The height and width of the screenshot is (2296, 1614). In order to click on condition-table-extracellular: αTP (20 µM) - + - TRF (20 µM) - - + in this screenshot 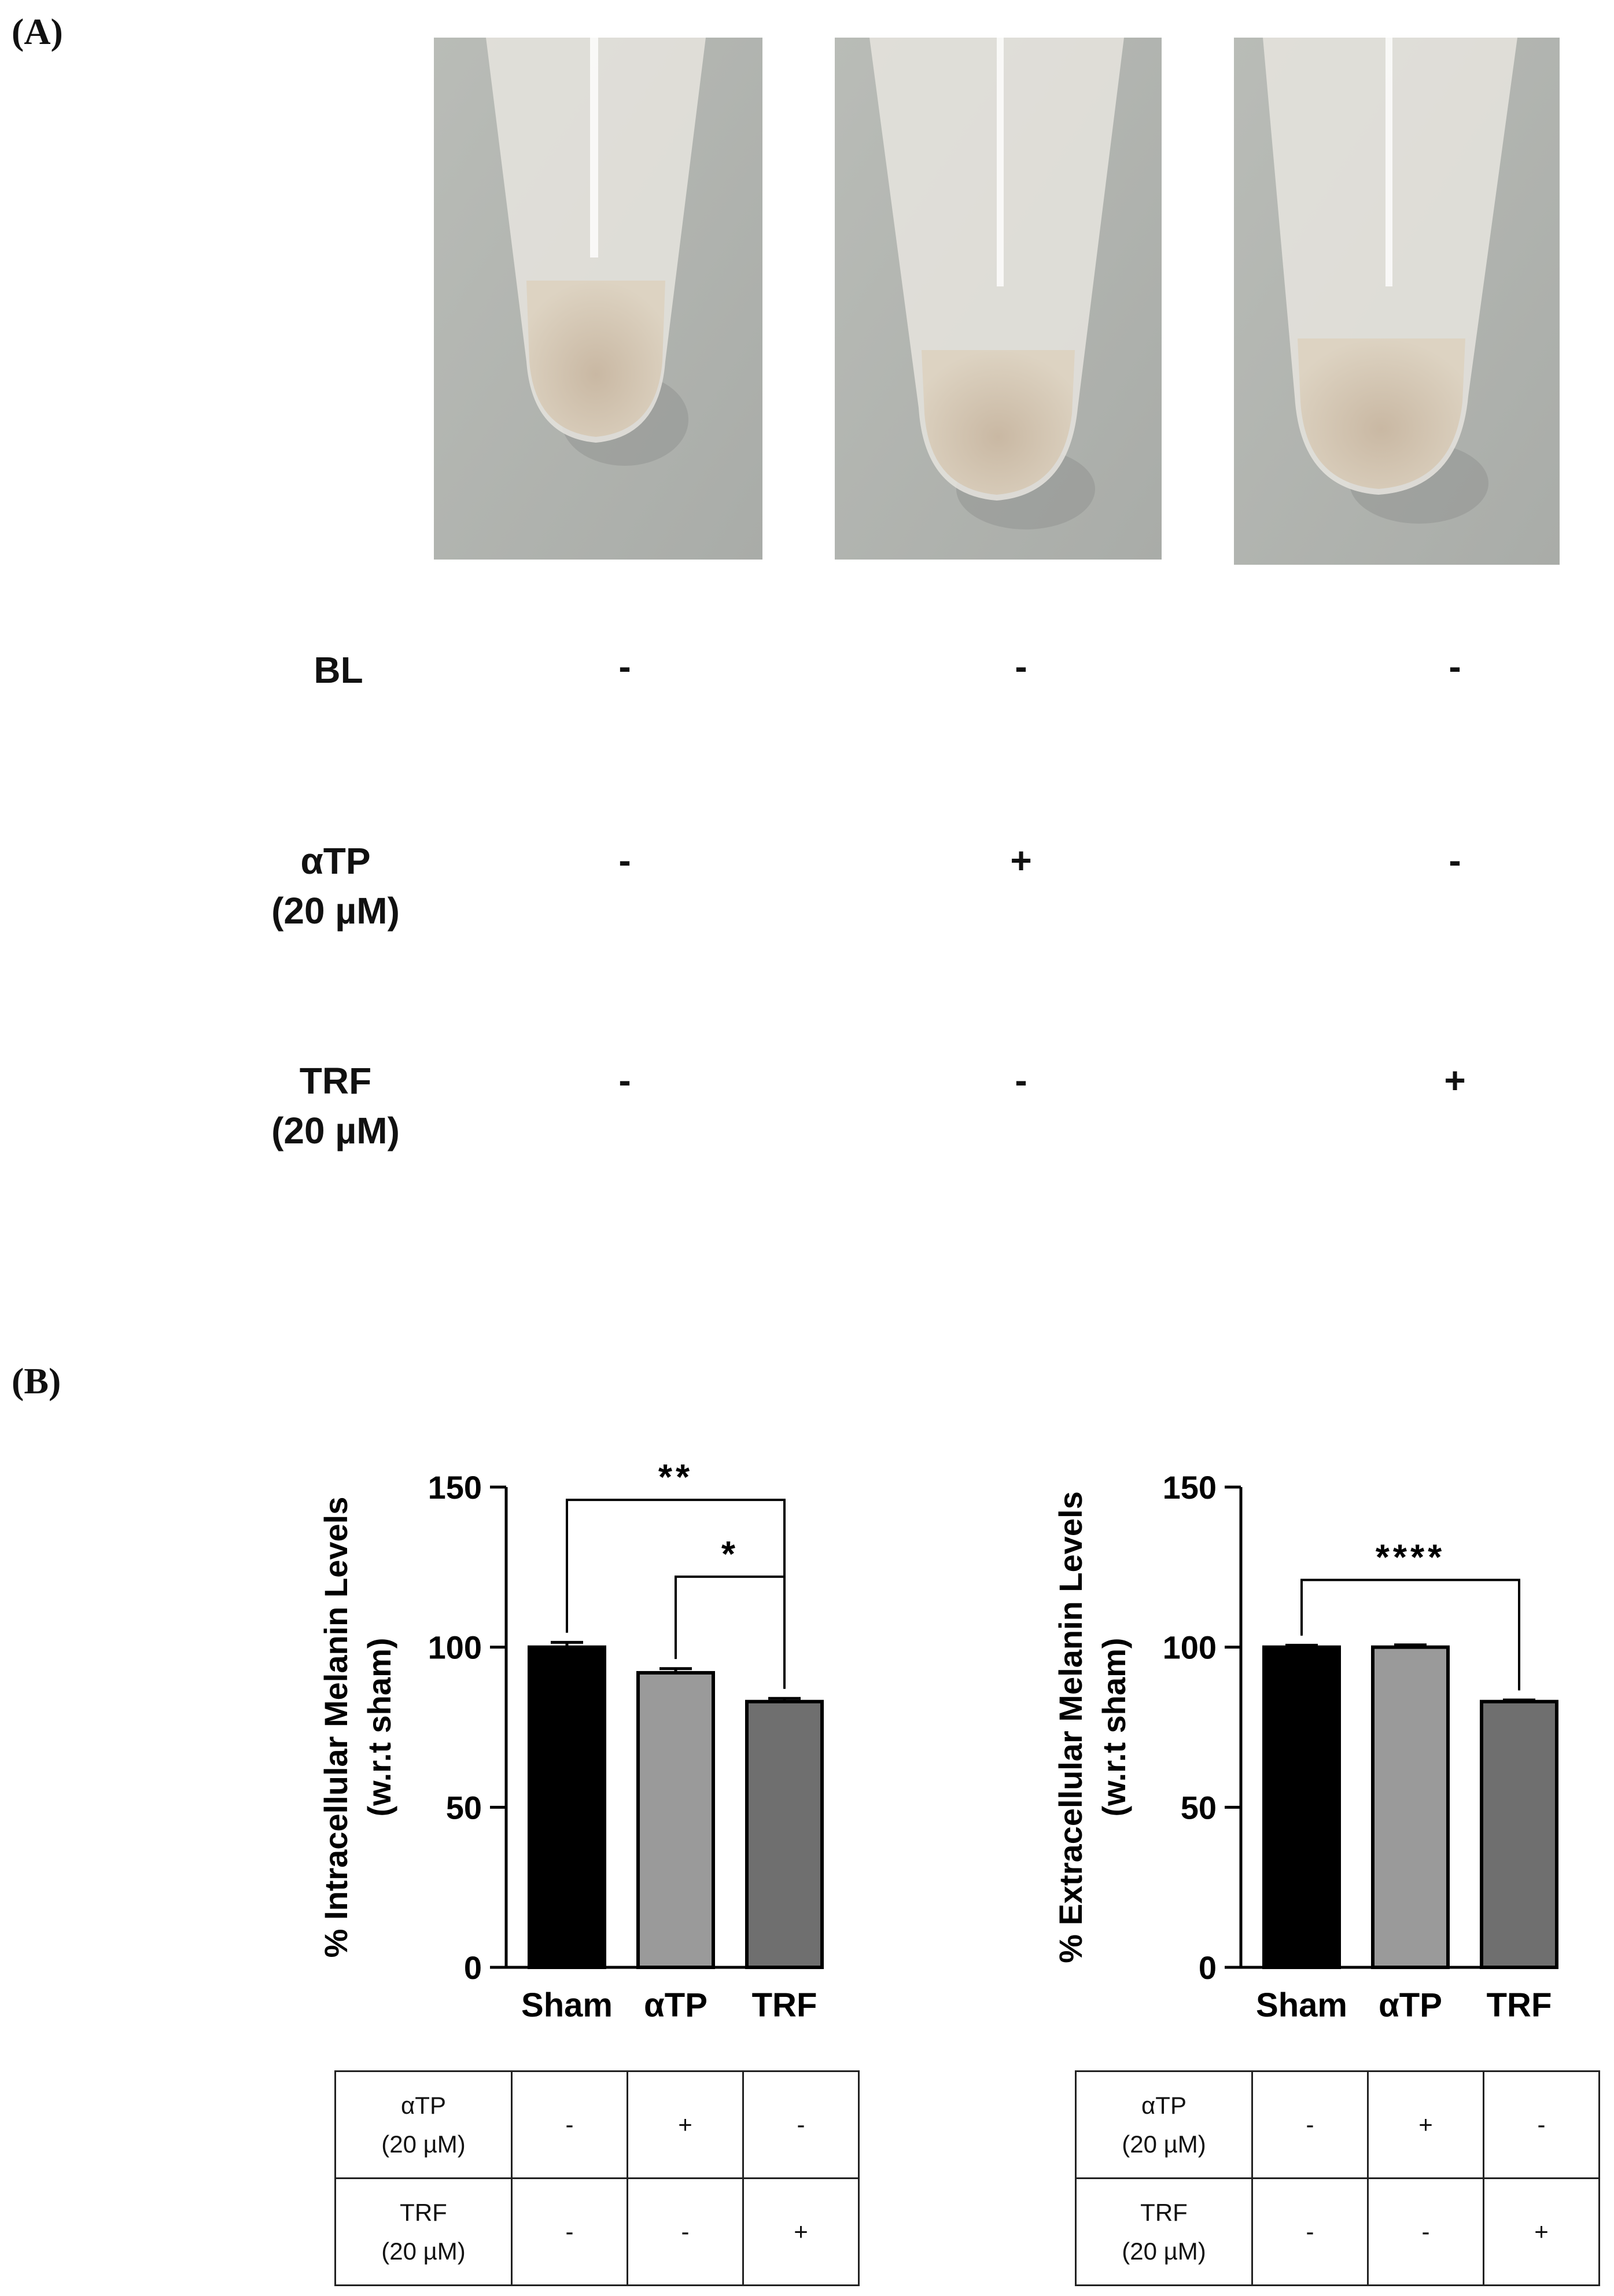, I will do `click(1337, 2178)`.